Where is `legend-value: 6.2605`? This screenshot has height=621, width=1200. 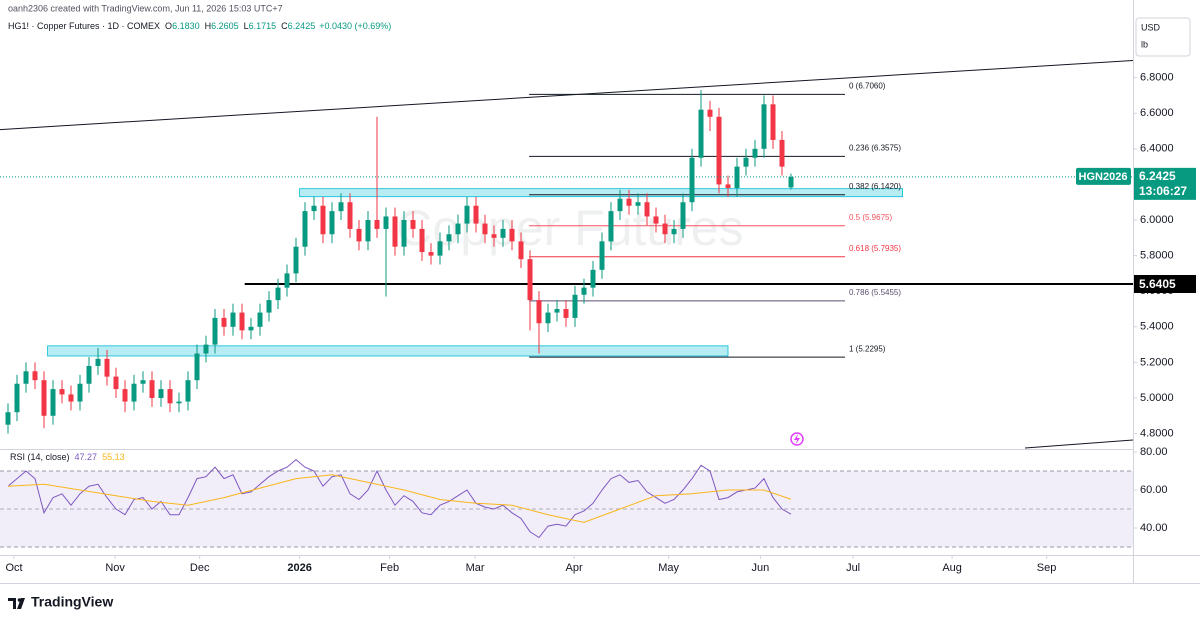
legend-value: 6.2605 is located at coordinates (225, 26).